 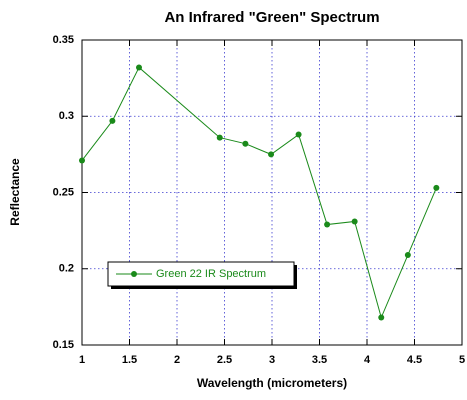 What do you see at coordinates (15, 192) in the screenshot?
I see `y-axis-label: Reflectance` at bounding box center [15, 192].